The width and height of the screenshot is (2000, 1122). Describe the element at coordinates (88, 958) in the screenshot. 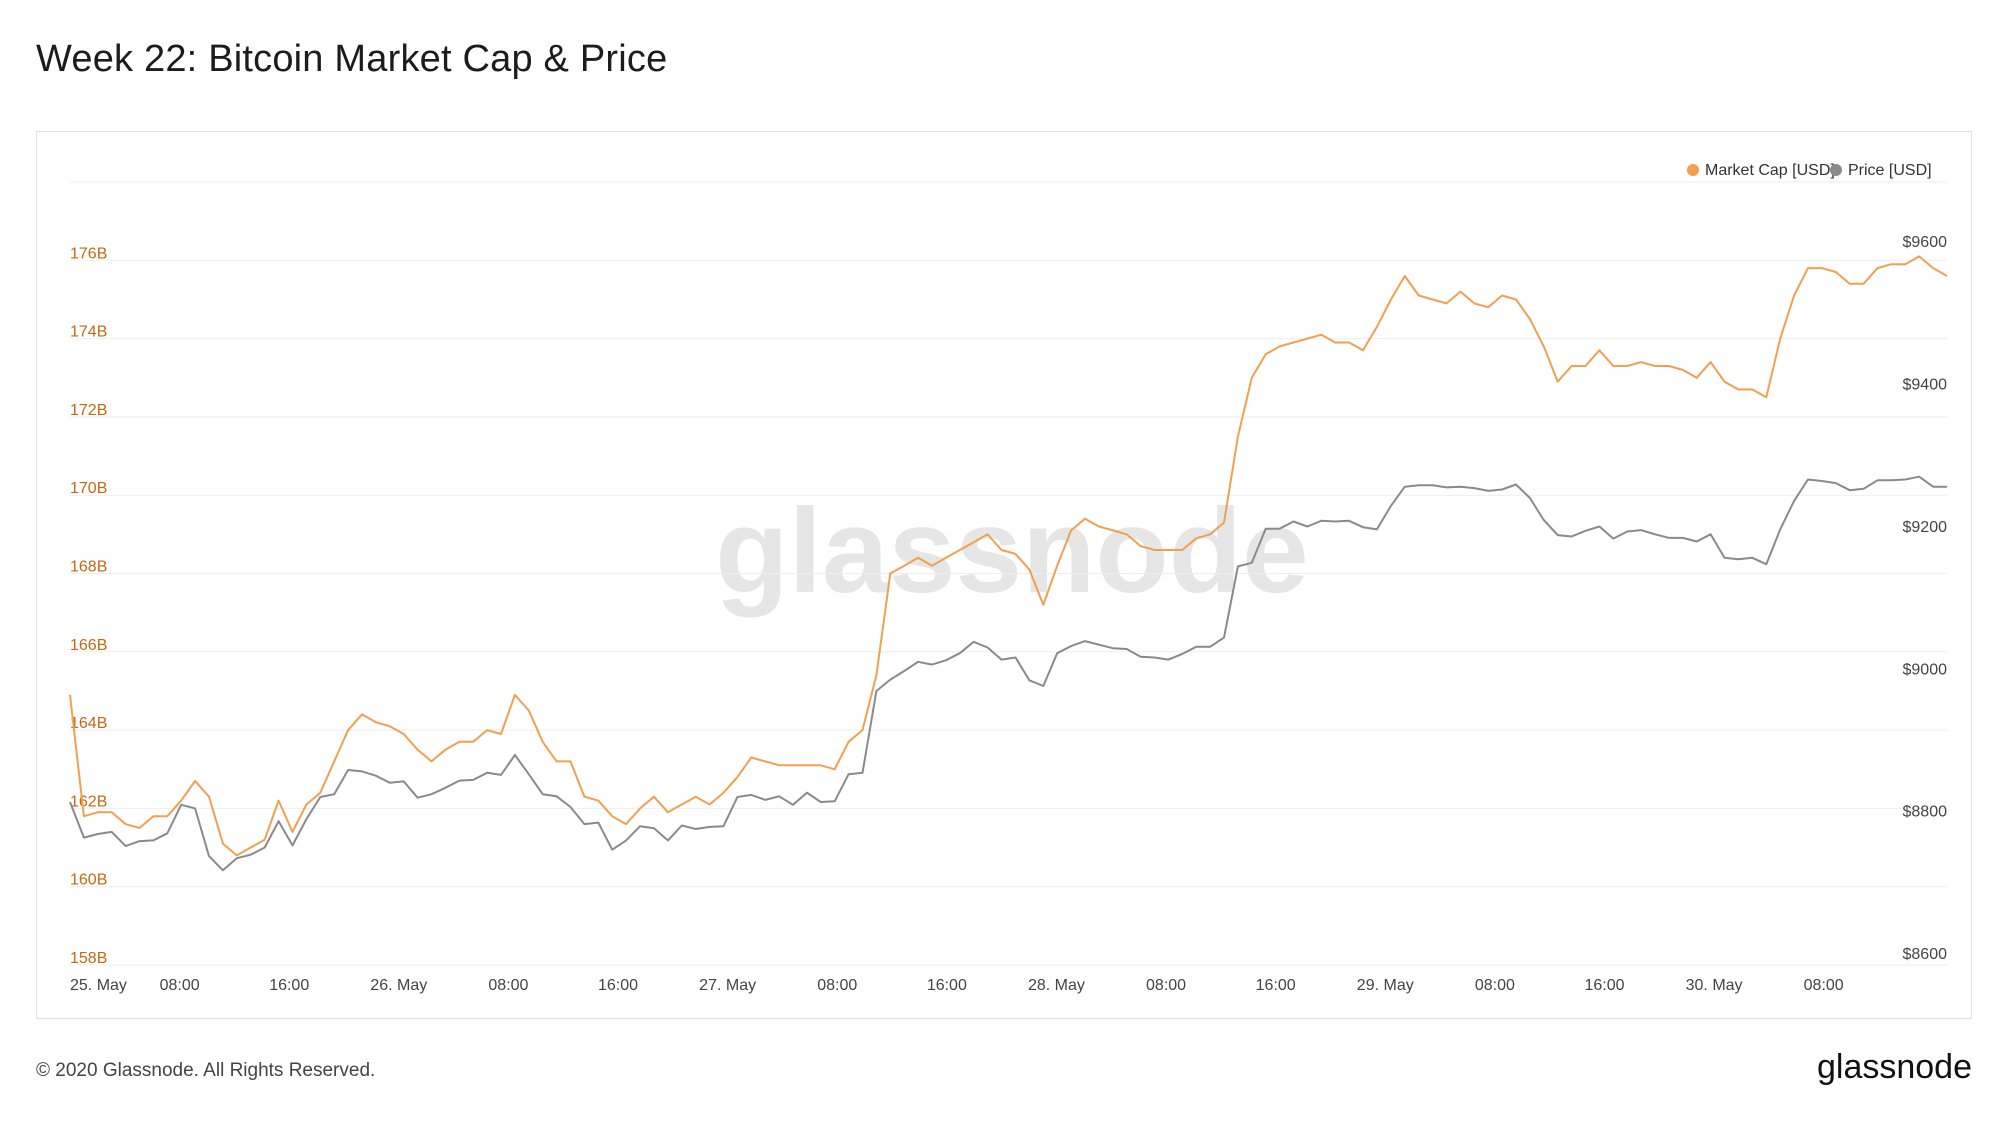

I see `y-left-tick-label: 158B` at that location.